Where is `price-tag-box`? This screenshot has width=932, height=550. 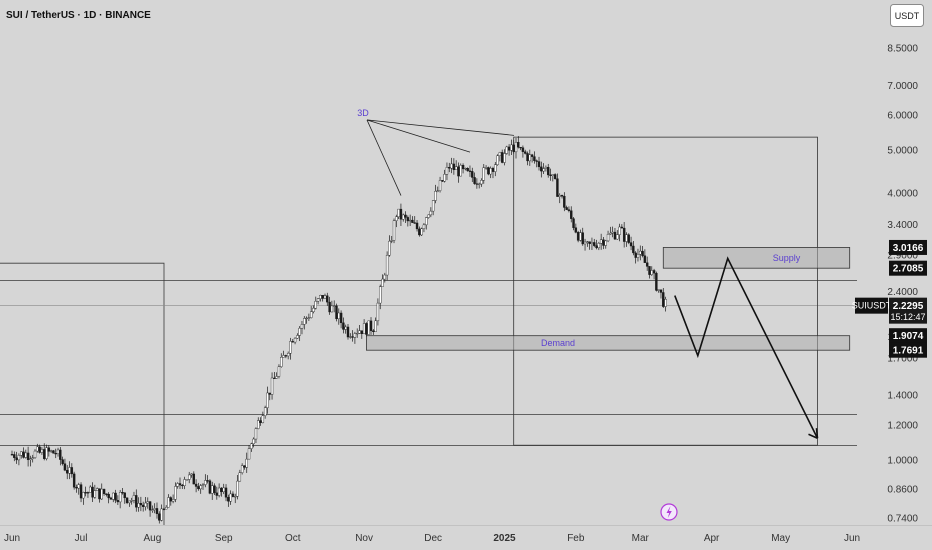 price-tag-box is located at coordinates (908, 350).